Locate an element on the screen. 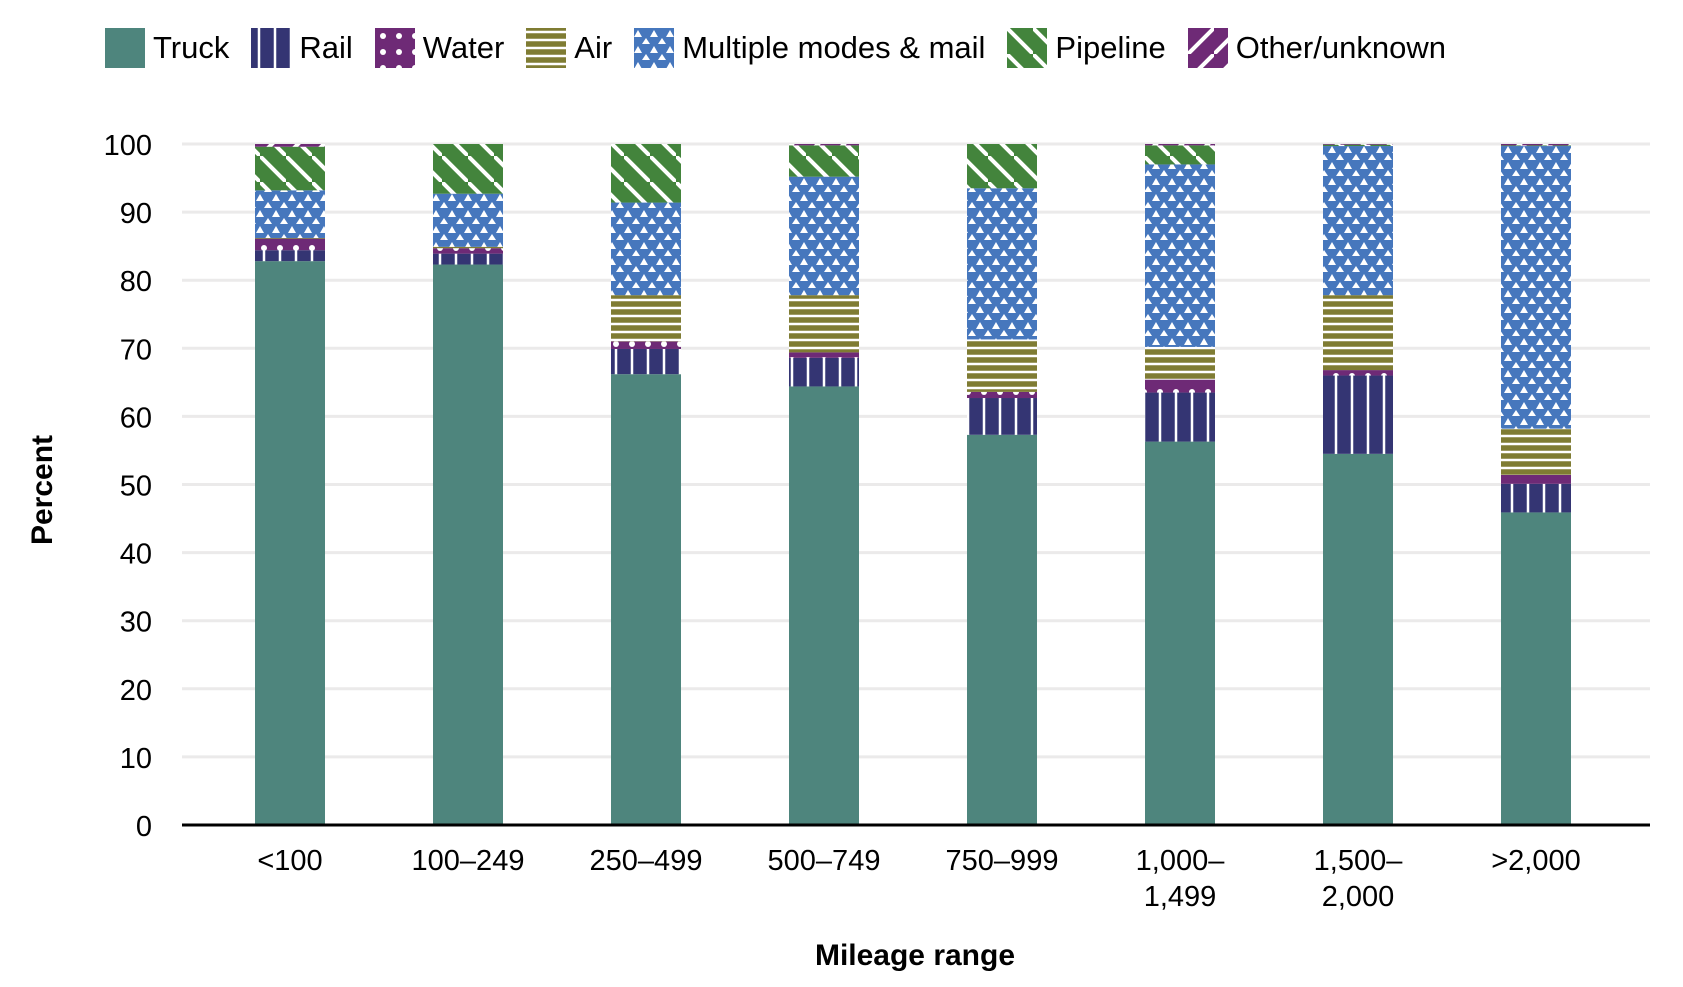  legend-item: Other/unknown is located at coordinates (1316, 48).